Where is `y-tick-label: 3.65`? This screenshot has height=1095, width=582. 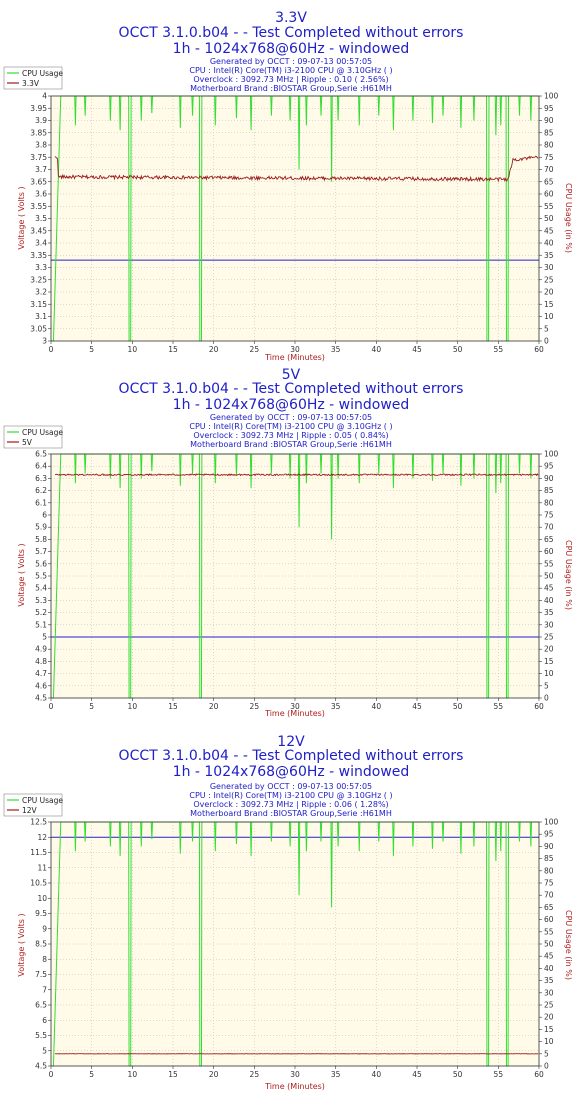 y-tick-label: 3.65 is located at coordinates (38, 181).